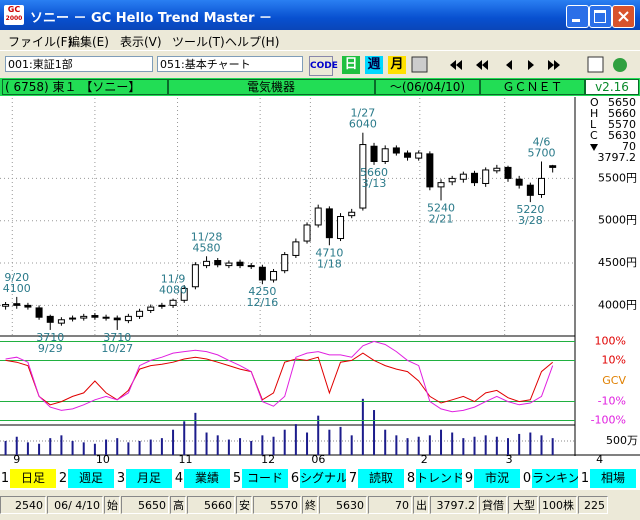  I want to click on code-button: CODE, so click(323, 66).